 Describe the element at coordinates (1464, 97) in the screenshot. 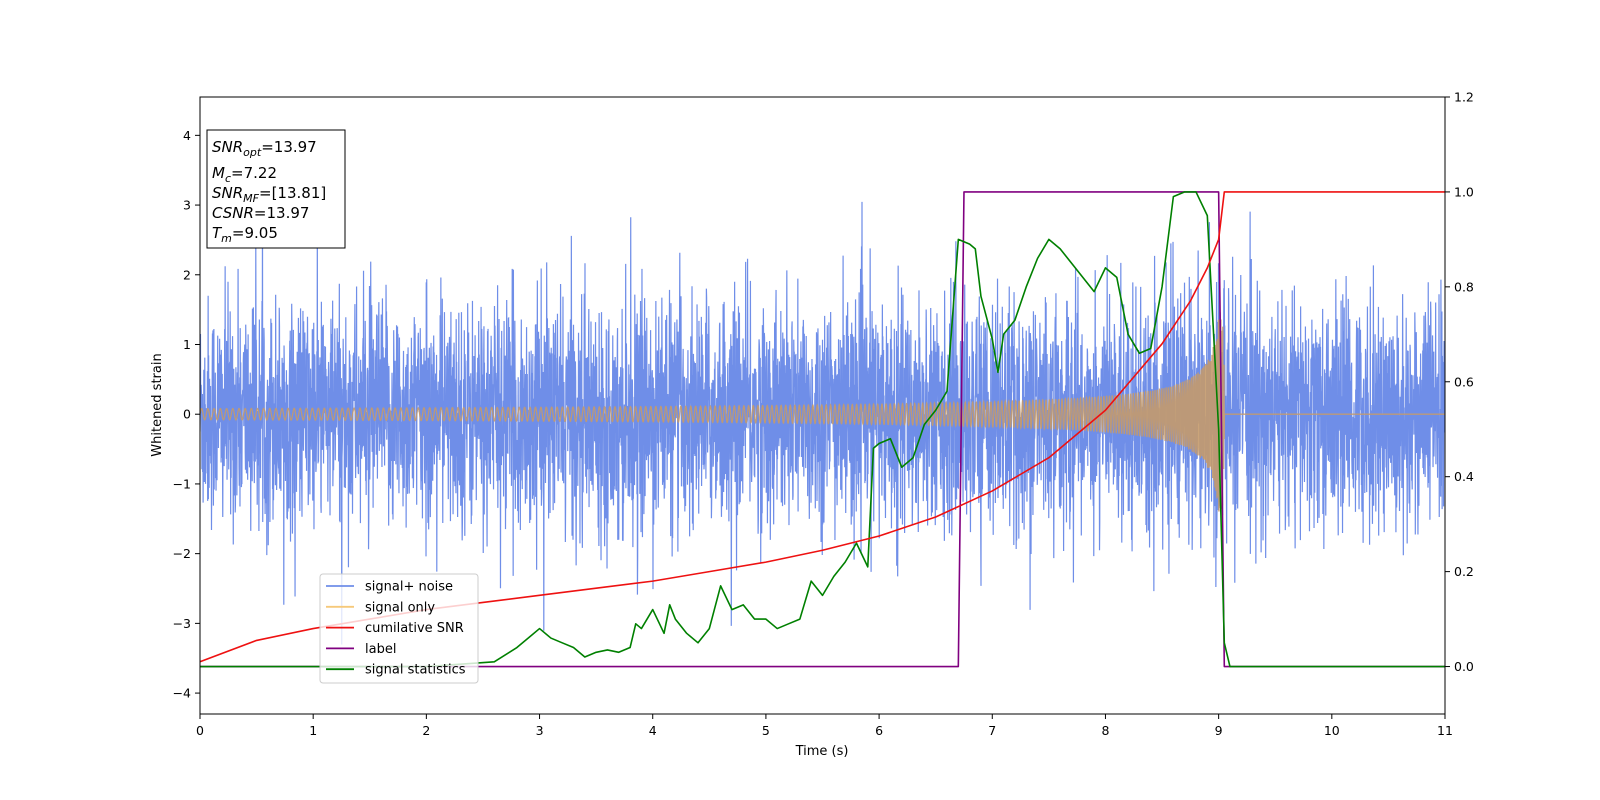

I see `y-right-tick-label: 1.2` at that location.